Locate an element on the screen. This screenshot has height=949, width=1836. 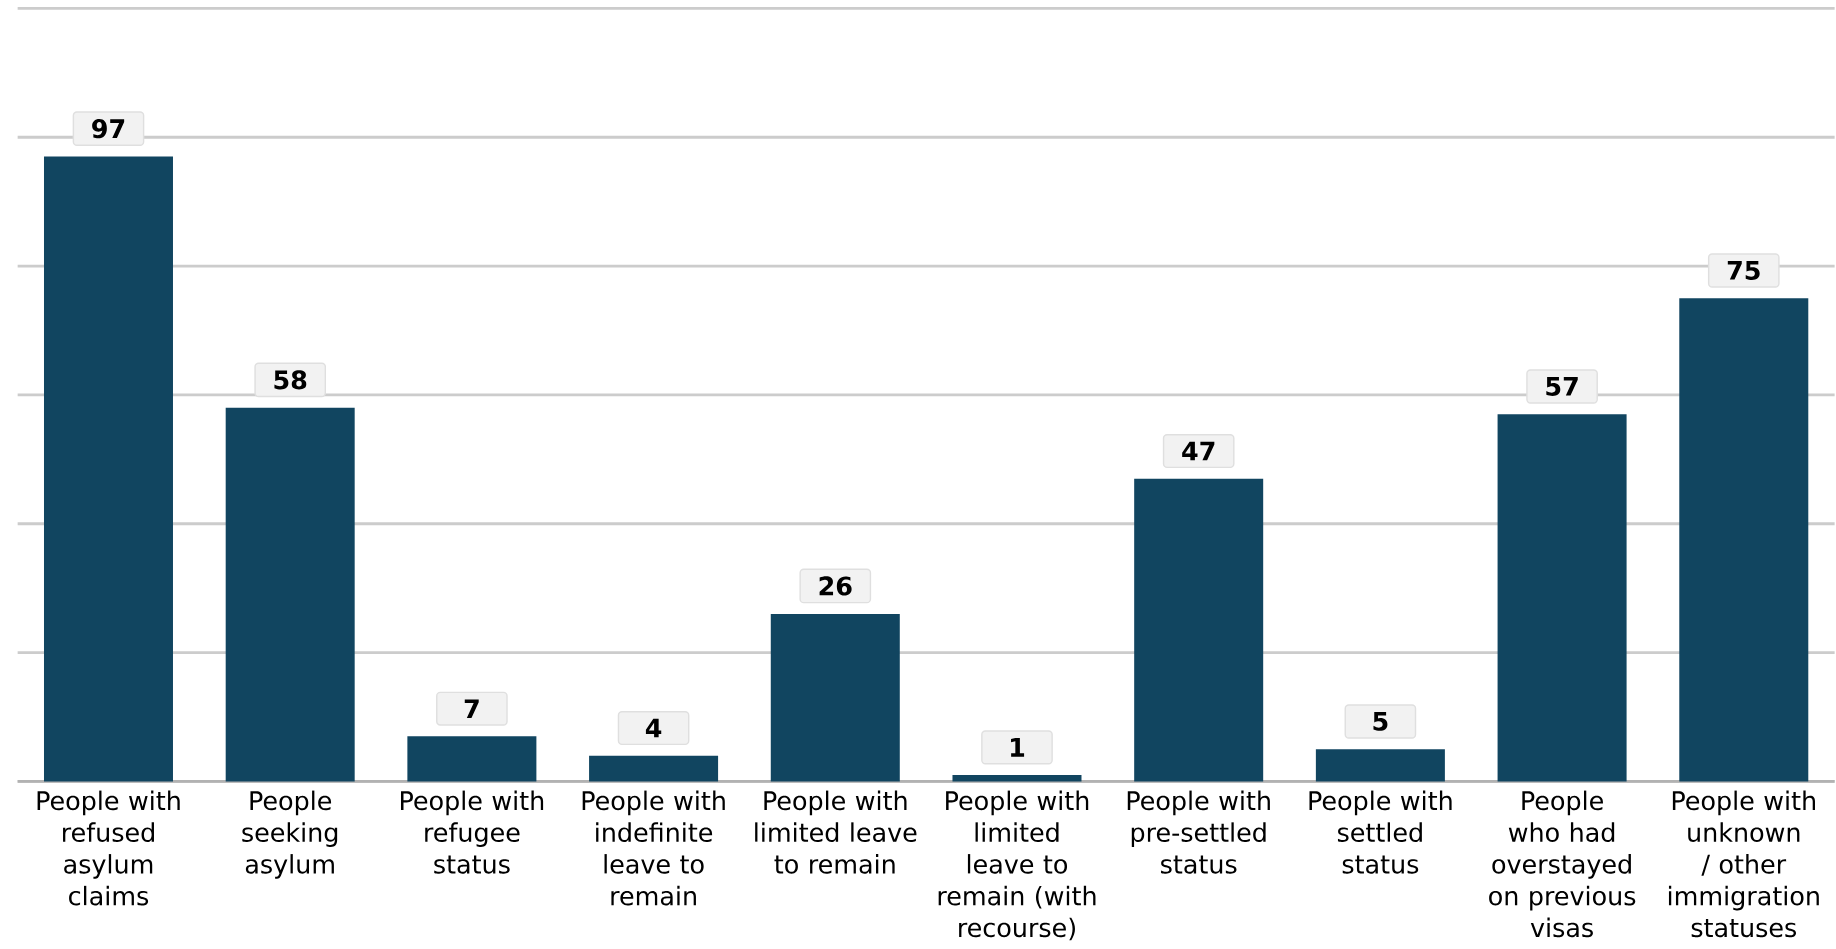
x-tick-label: People with refugee status is located at coordinates (472, 832).